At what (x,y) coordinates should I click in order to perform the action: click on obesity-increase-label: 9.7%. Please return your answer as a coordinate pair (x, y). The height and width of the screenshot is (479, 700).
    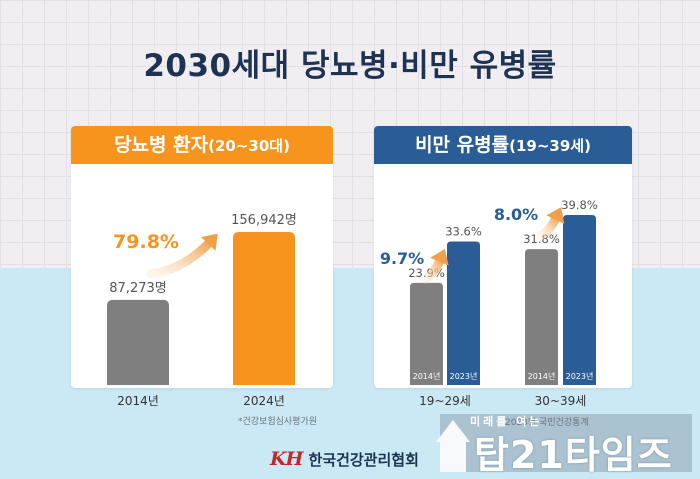
    Looking at the image, I should click on (402, 258).